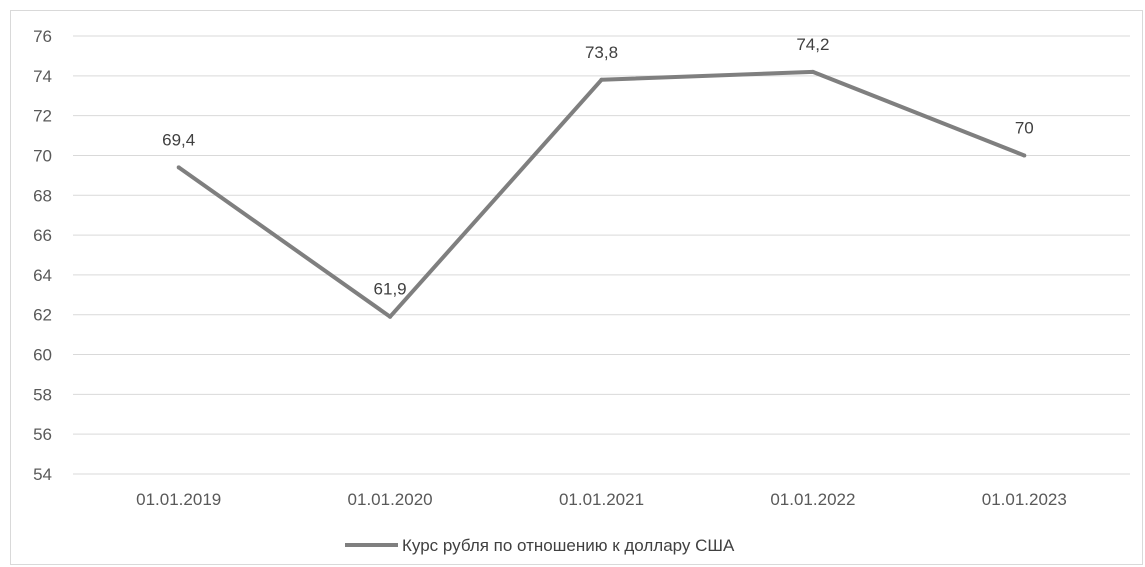 This screenshot has width=1145, height=567. I want to click on data-label: 69,4, so click(178, 139).